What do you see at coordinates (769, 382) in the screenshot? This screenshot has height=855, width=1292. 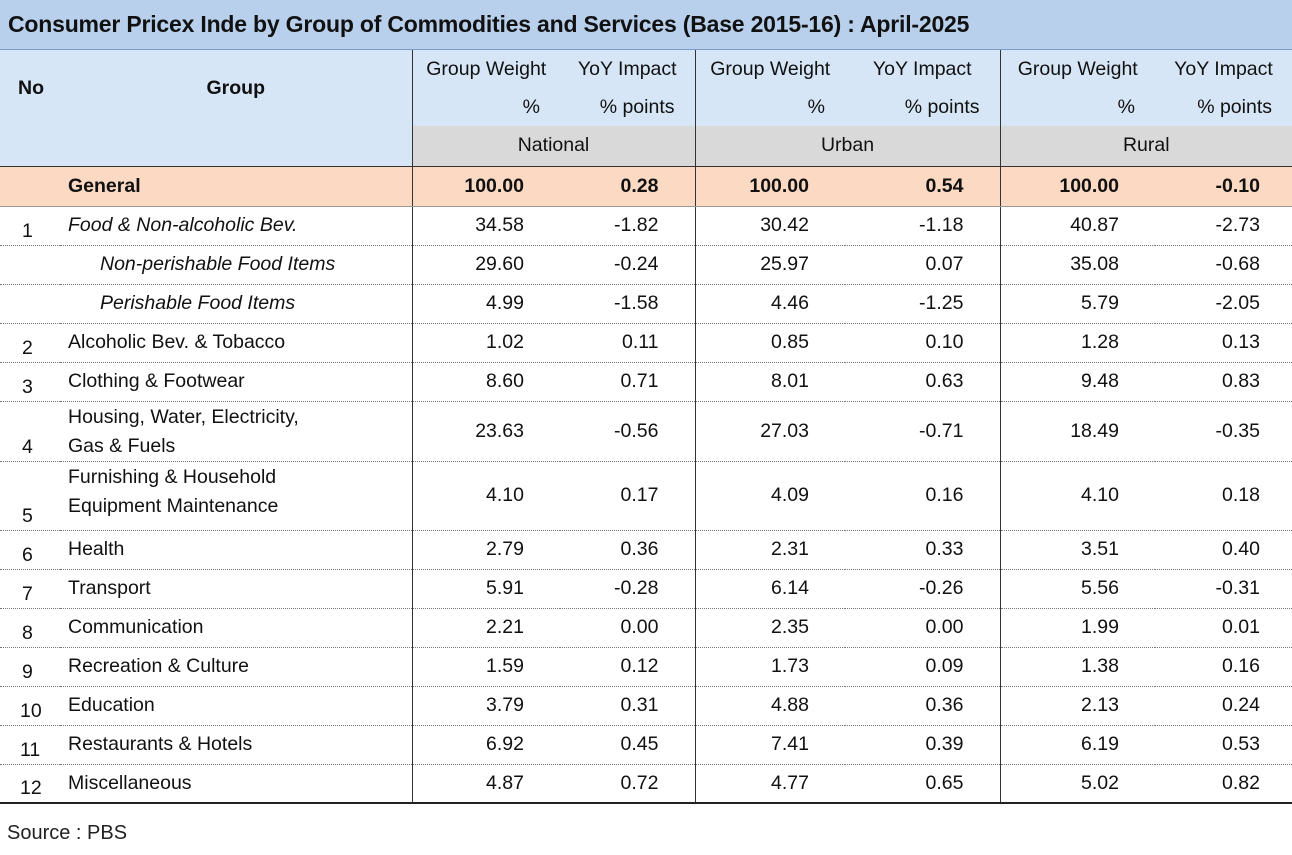 I see `urban-weight: 8.01` at bounding box center [769, 382].